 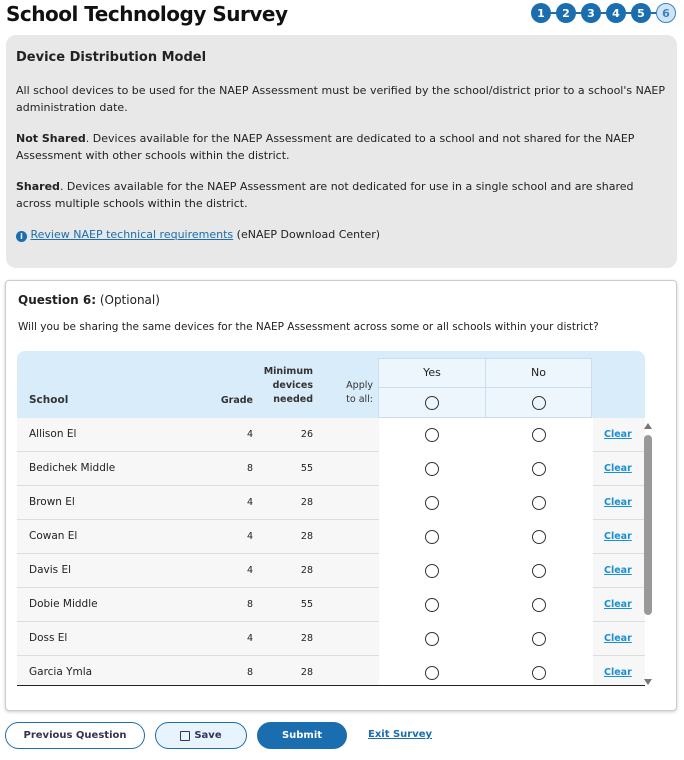 What do you see at coordinates (331, 537) in the screenshot?
I see `table-row: Cowan El 4 28 Clear` at bounding box center [331, 537].